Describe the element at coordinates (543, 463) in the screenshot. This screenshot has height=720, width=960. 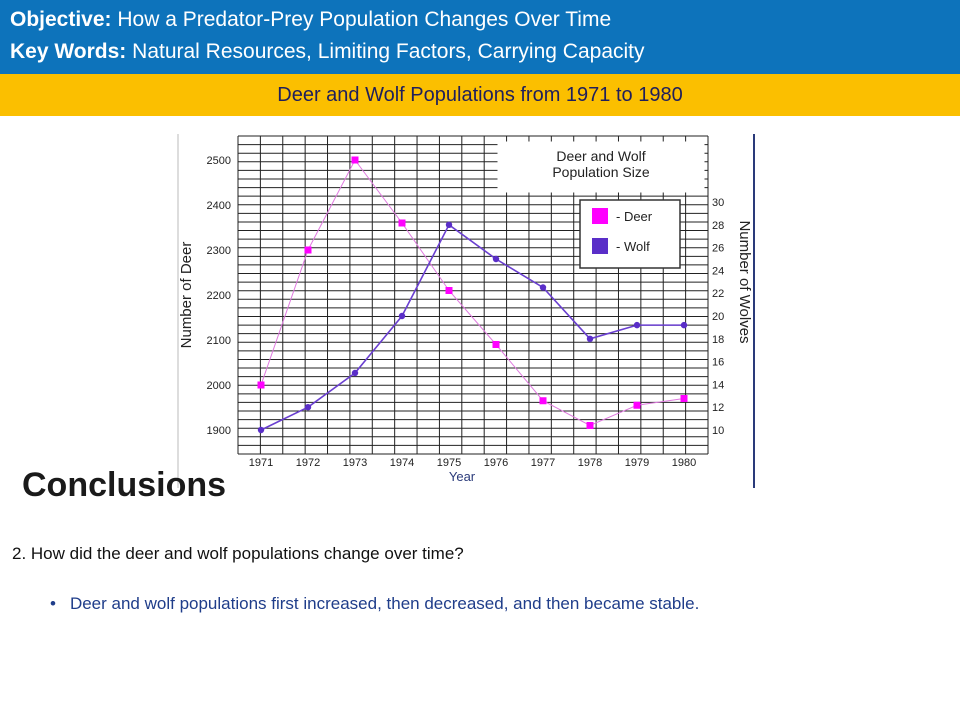
I see `x-tick-label: 1977` at that location.